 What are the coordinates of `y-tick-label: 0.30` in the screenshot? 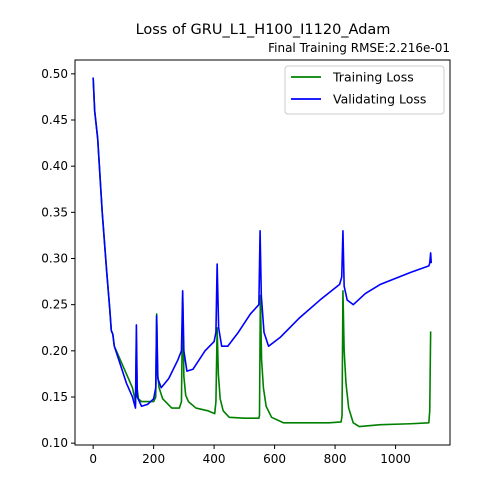 It's located at (54, 259).